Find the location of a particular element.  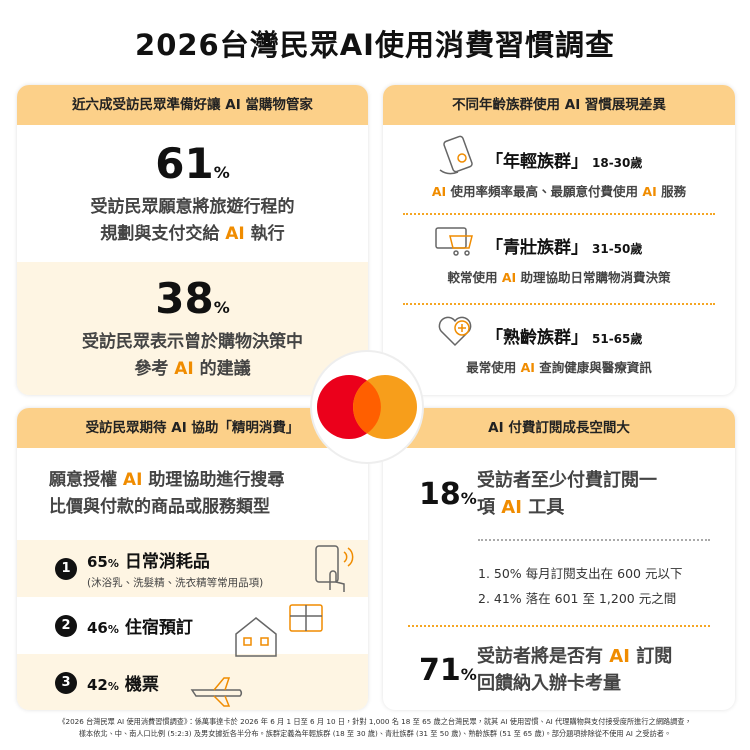

stat-number: 18% is located at coordinates (448, 494).